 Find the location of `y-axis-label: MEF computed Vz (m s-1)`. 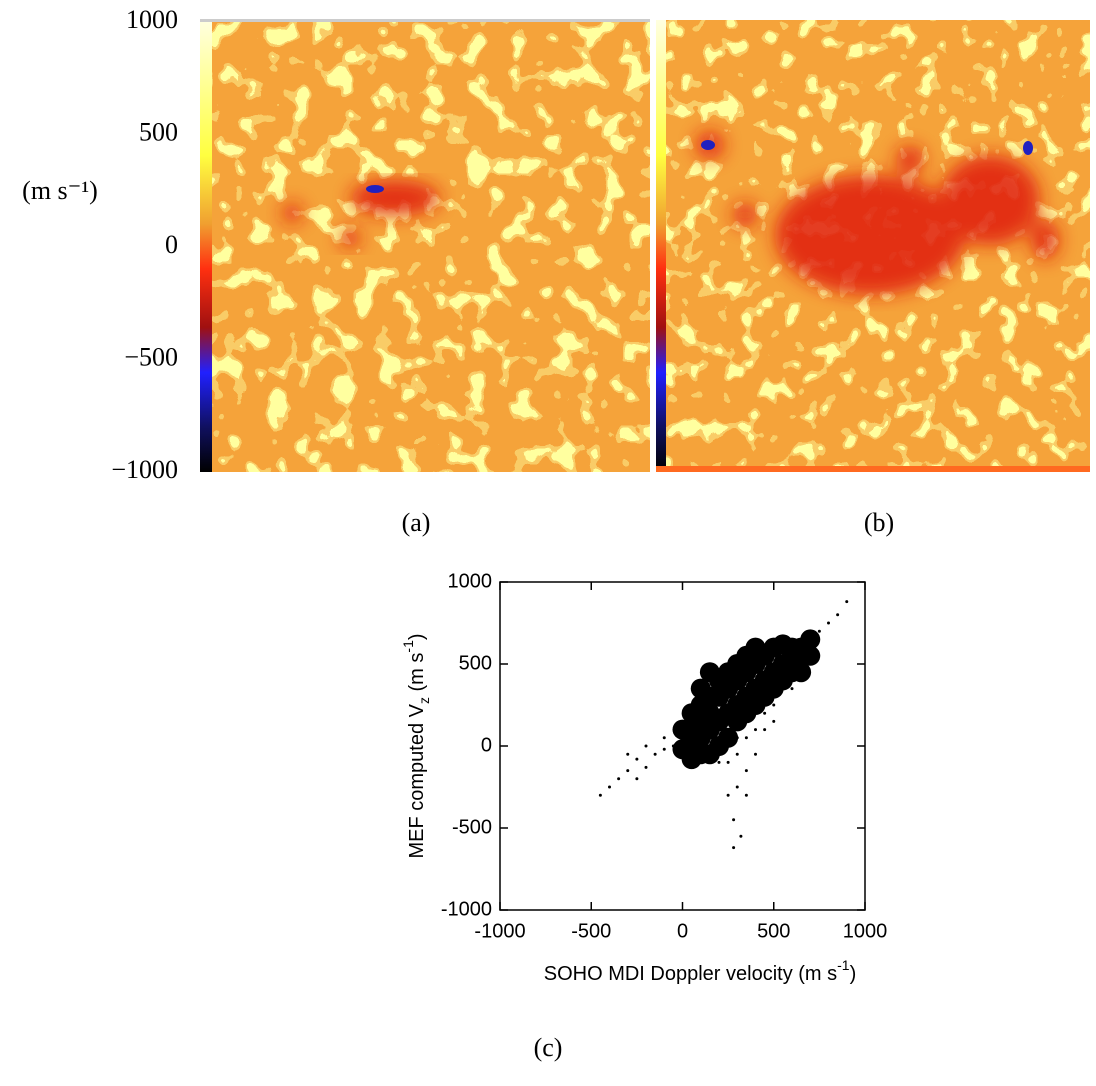

y-axis-label: MEF computed Vz (m s-1) is located at coordinates (416, 745).